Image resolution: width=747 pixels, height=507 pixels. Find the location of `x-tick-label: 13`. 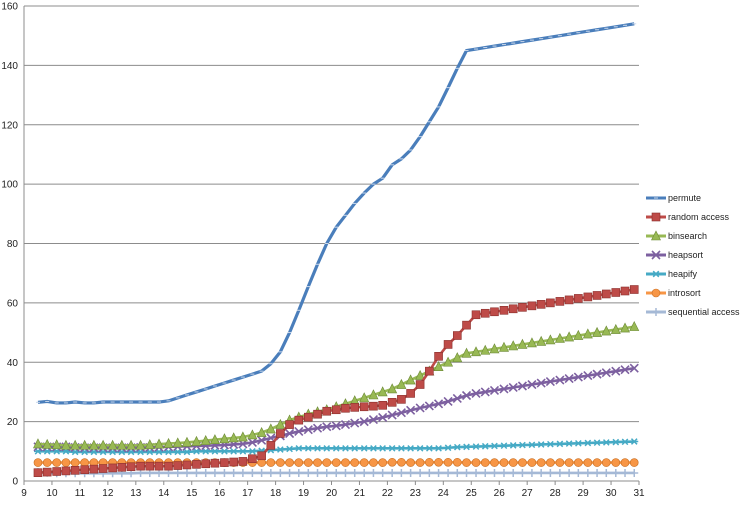

x-tick-label: 13 is located at coordinates (136, 493).